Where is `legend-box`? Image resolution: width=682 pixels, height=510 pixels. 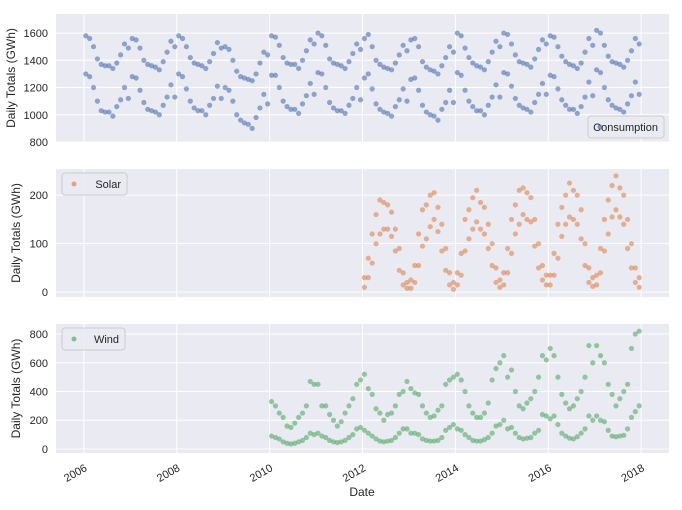 legend-box is located at coordinates (626, 127).